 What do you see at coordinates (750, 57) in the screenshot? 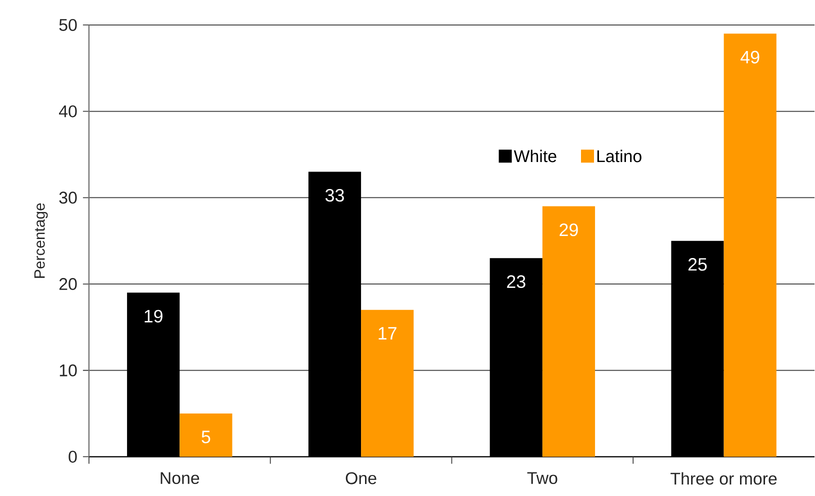
I see `data-label: 49` at bounding box center [750, 57].